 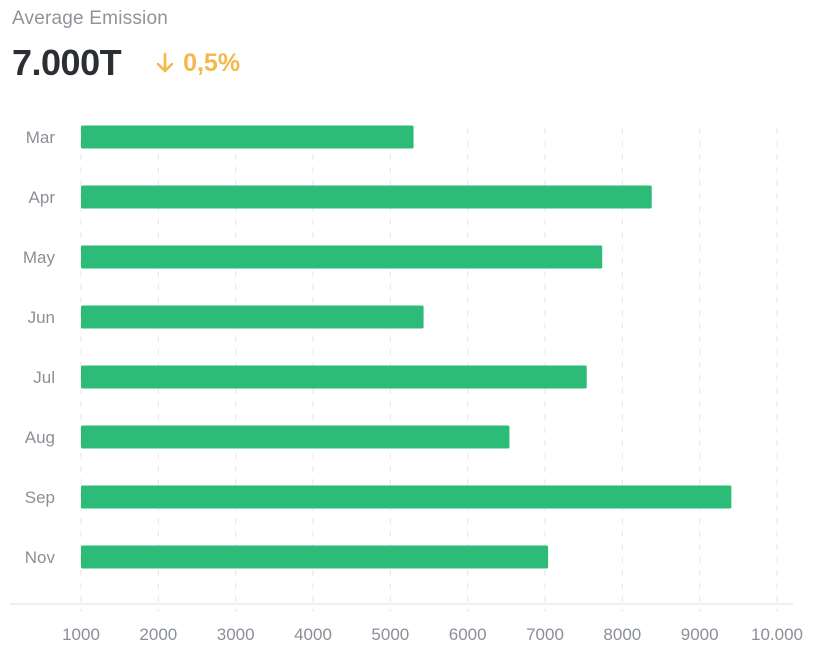 What do you see at coordinates (40, 437) in the screenshot?
I see `category-label-aug: Aug` at bounding box center [40, 437].